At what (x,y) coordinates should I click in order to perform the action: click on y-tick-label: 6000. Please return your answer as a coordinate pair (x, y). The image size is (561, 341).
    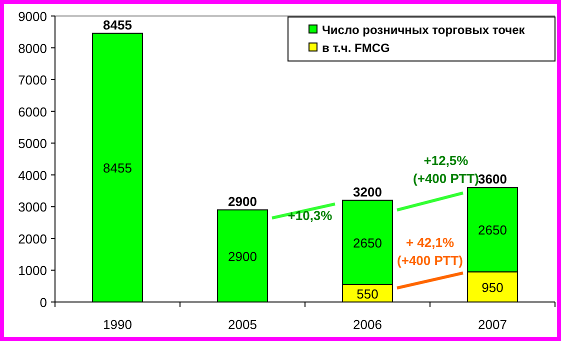
    Looking at the image, I should click on (32, 112).